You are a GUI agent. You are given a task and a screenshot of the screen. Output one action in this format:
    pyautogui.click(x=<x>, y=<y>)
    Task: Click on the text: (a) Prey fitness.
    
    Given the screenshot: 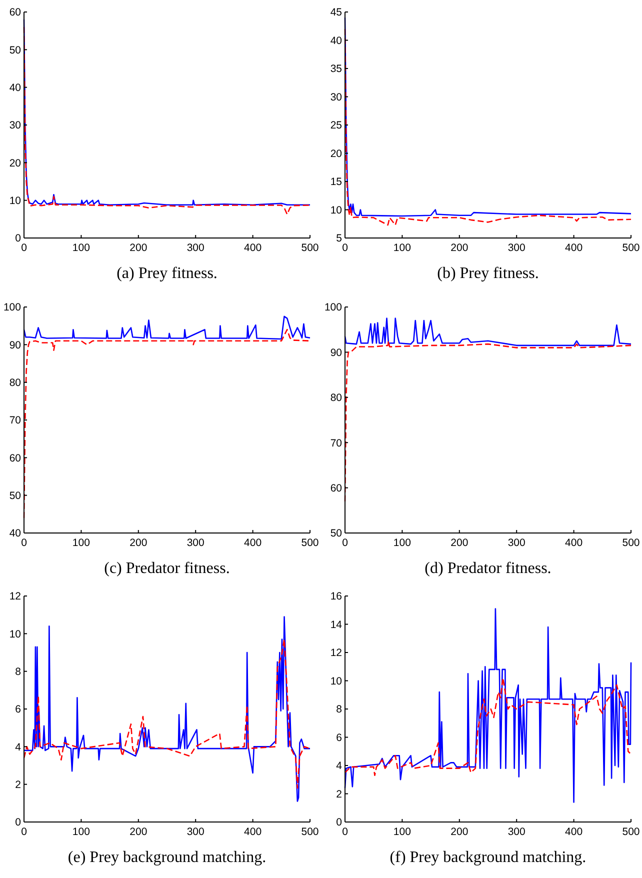 What is the action you would take?
    pyautogui.click(x=167, y=273)
    